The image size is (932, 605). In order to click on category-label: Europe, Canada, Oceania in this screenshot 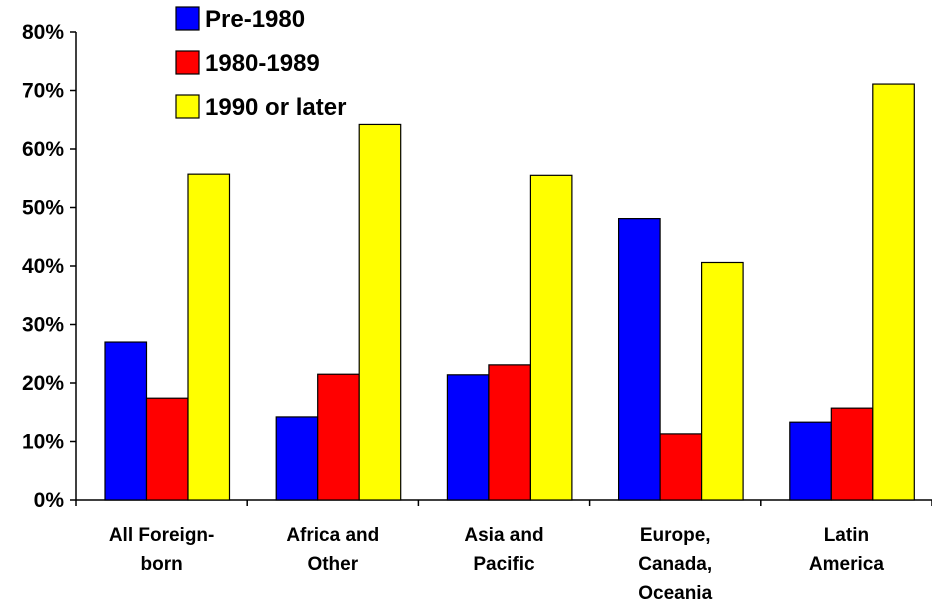, I will do `click(675, 564)`.